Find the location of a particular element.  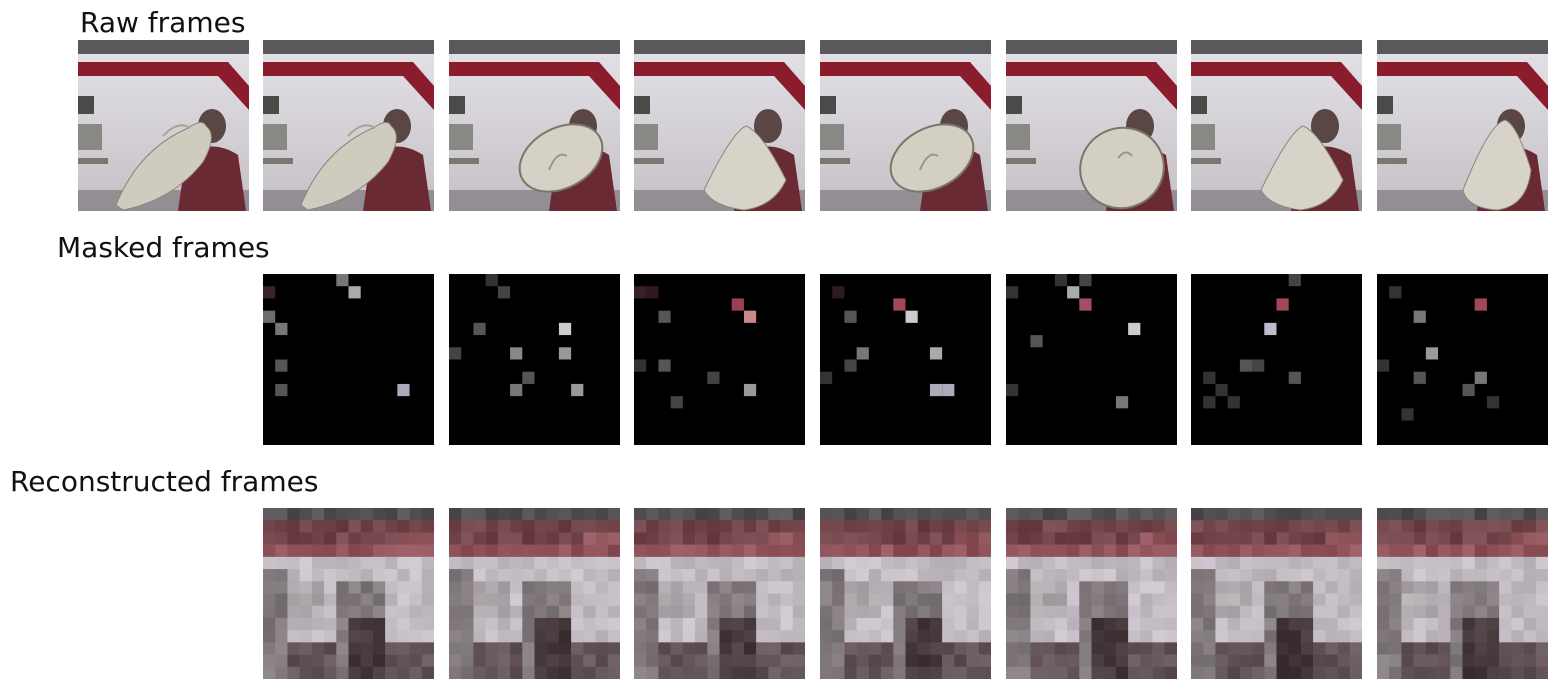

row-title-reconstructed: Reconstructed frames is located at coordinates (164, 481).